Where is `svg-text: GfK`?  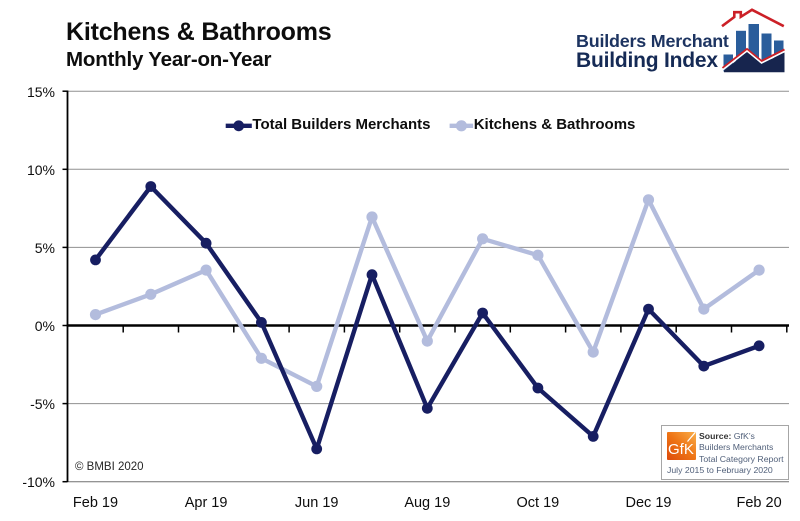 svg-text: GfK is located at coordinates (681, 449).